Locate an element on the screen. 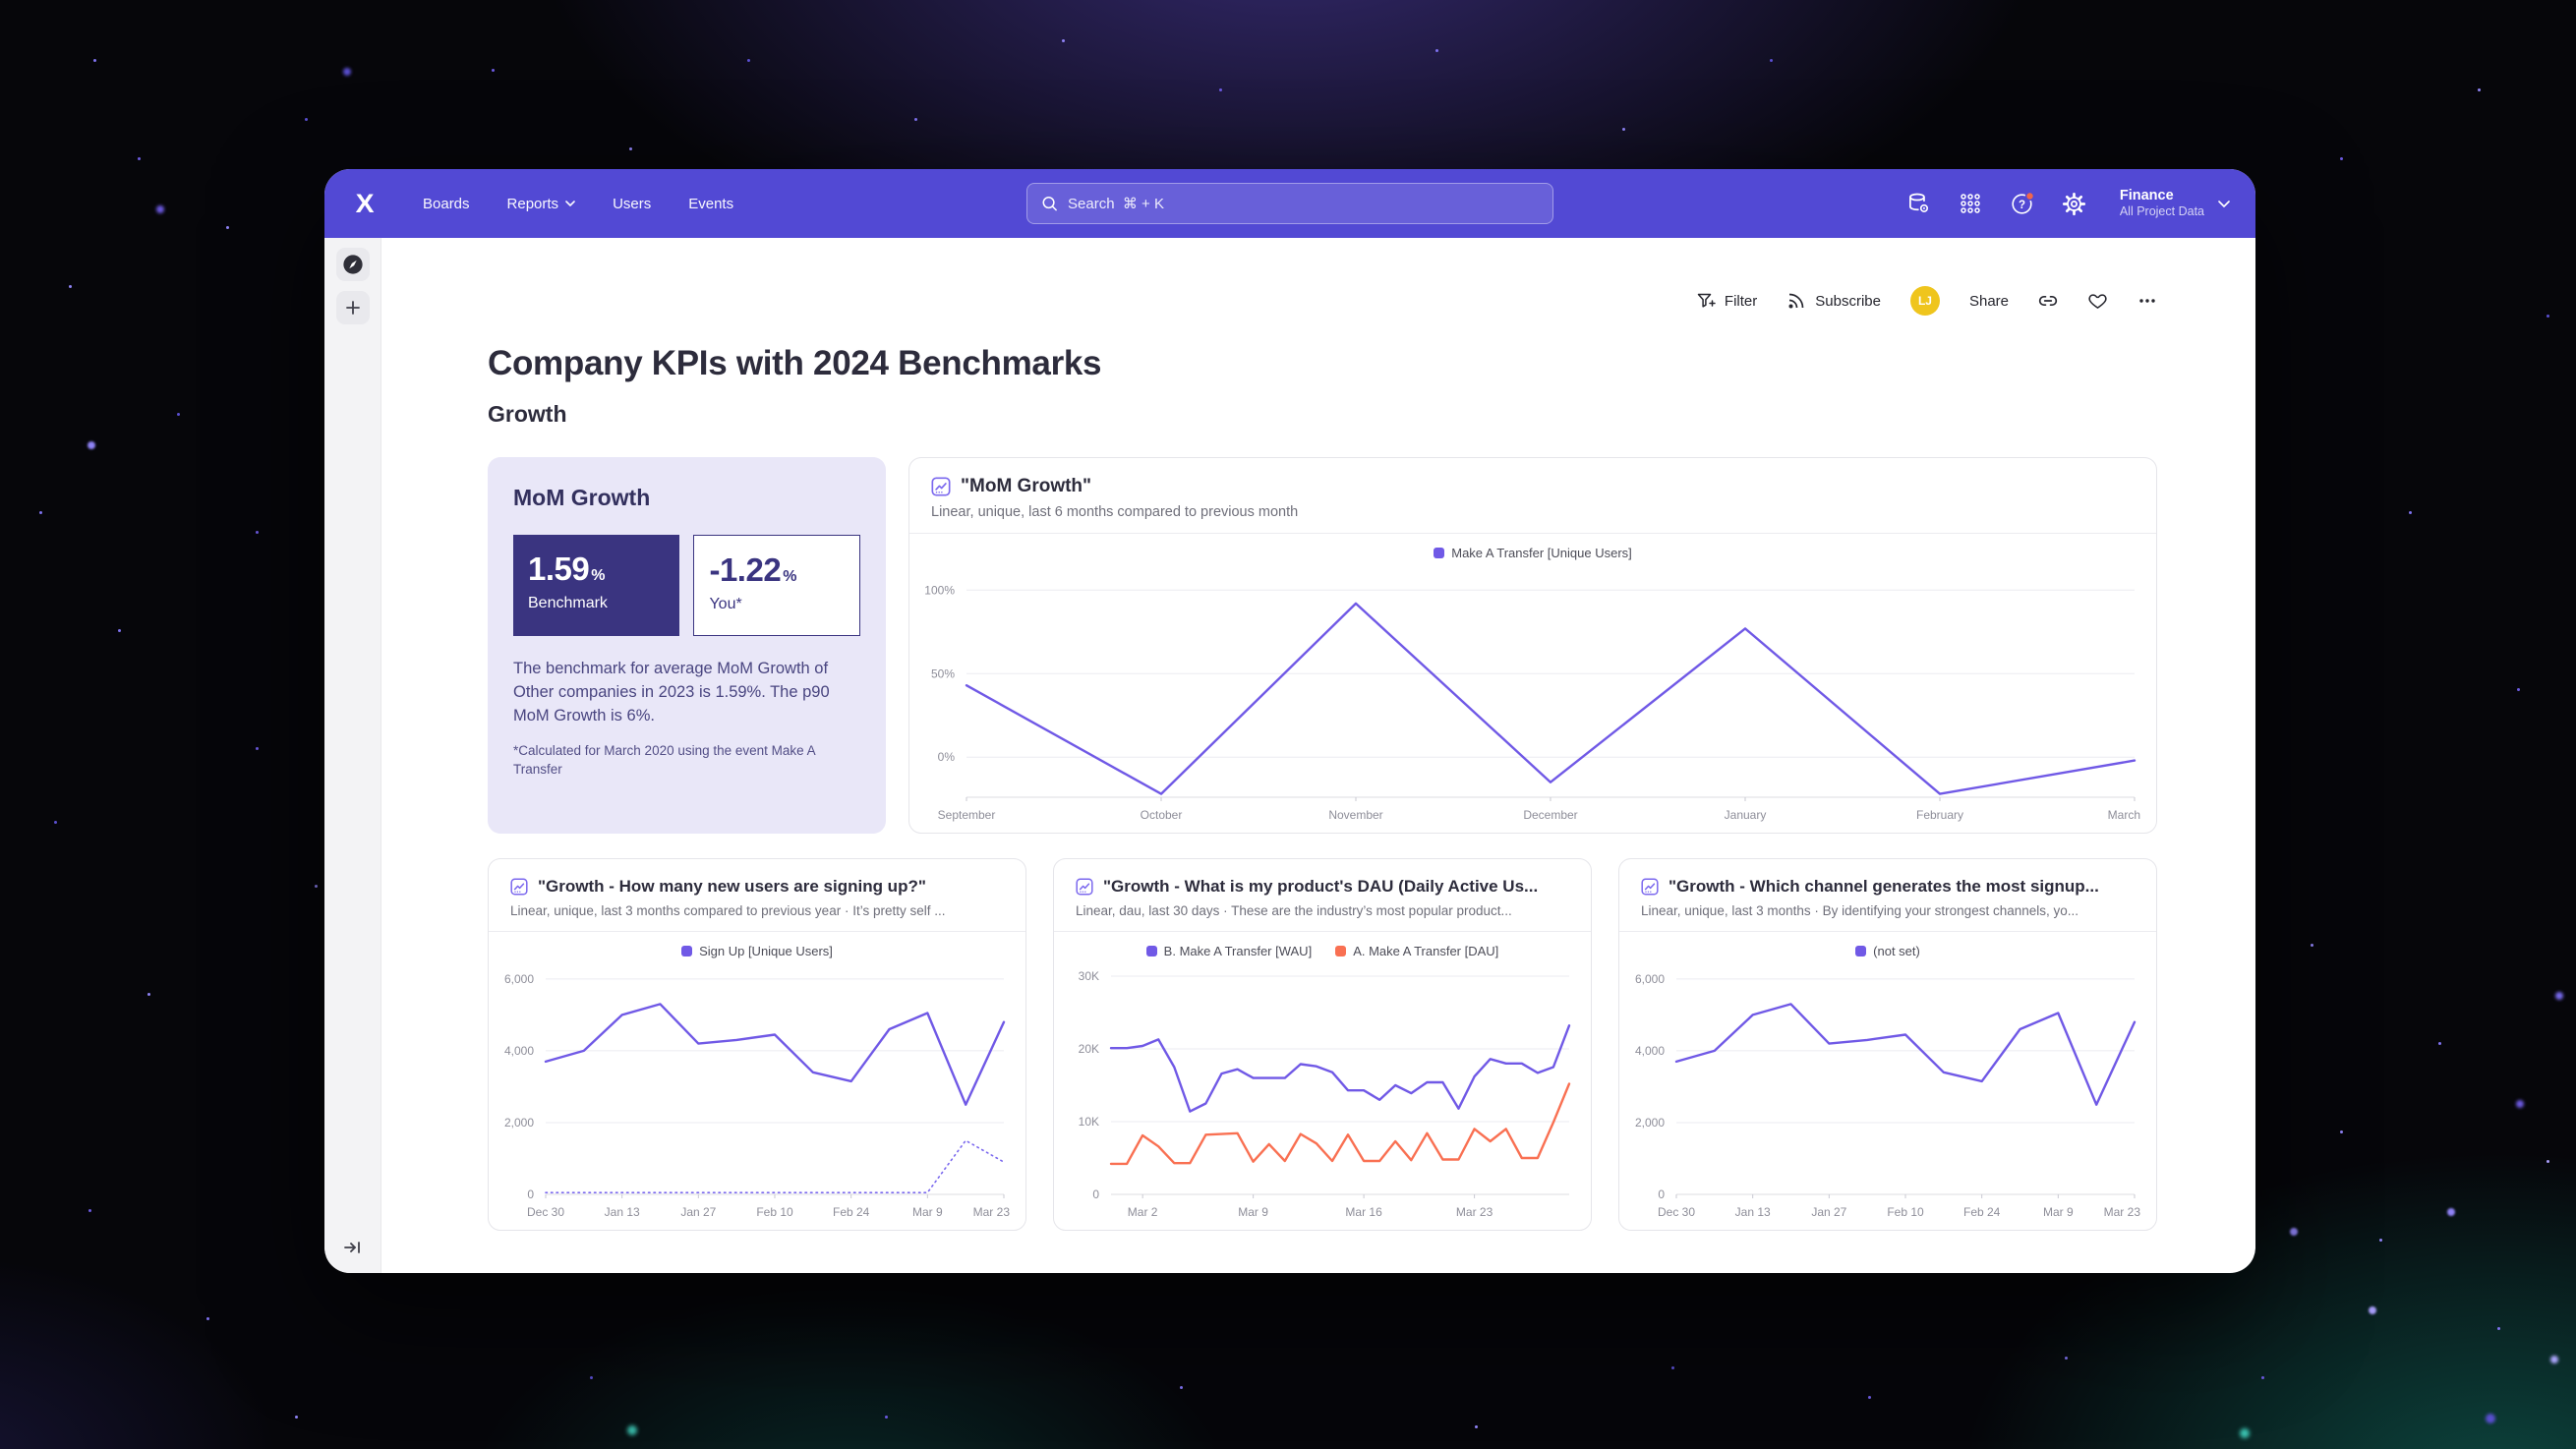 The width and height of the screenshot is (2576, 1449). compass-icon is located at coordinates (352, 264).